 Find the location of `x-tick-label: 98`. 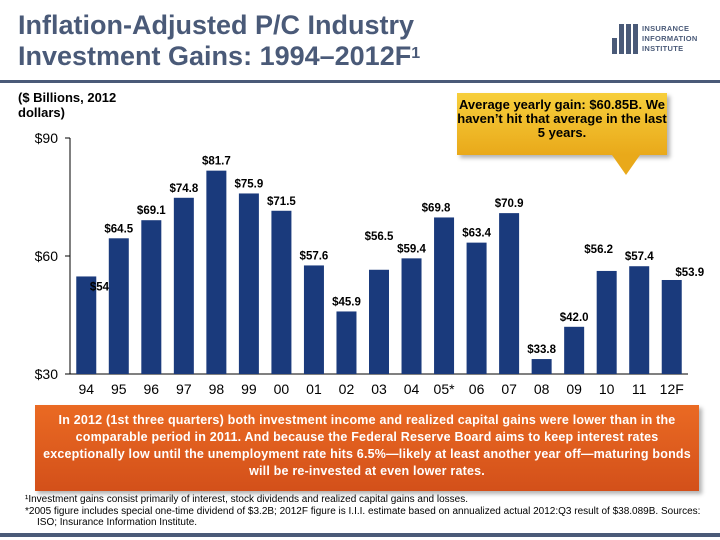

x-tick-label: 98 is located at coordinates (217, 389).